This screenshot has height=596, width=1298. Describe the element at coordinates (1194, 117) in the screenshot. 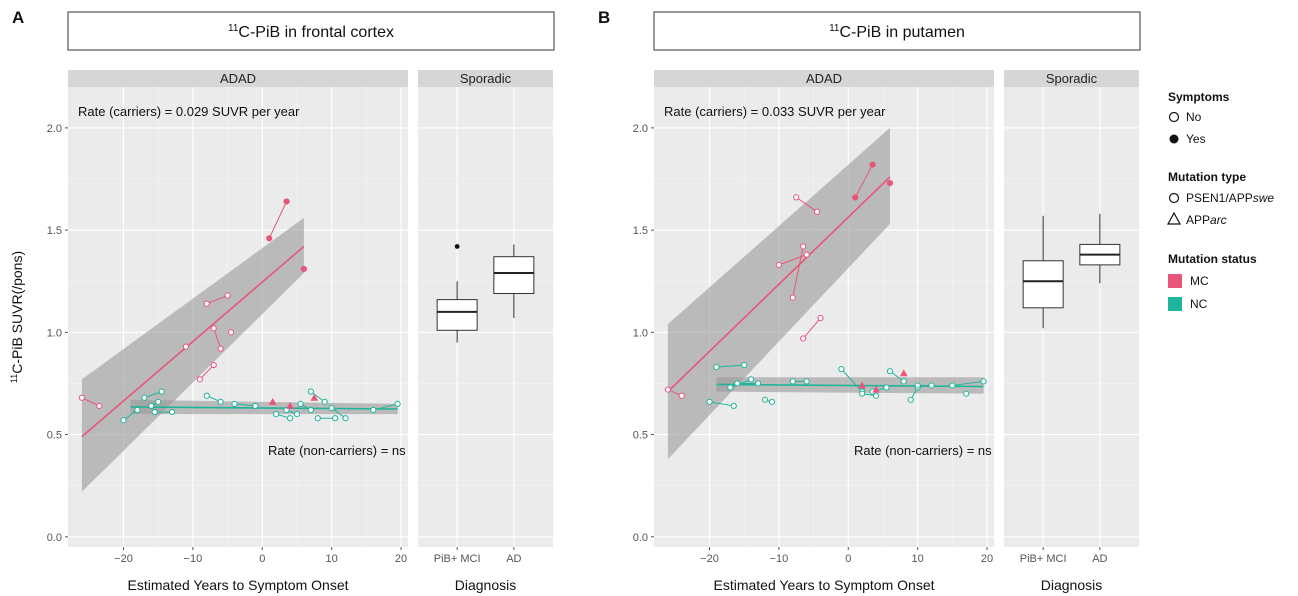

I see `legend-label-no: No` at that location.